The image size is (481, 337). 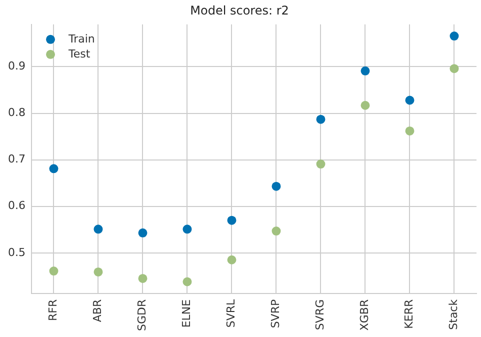 I want to click on legend-label: Test, so click(x=79, y=53).